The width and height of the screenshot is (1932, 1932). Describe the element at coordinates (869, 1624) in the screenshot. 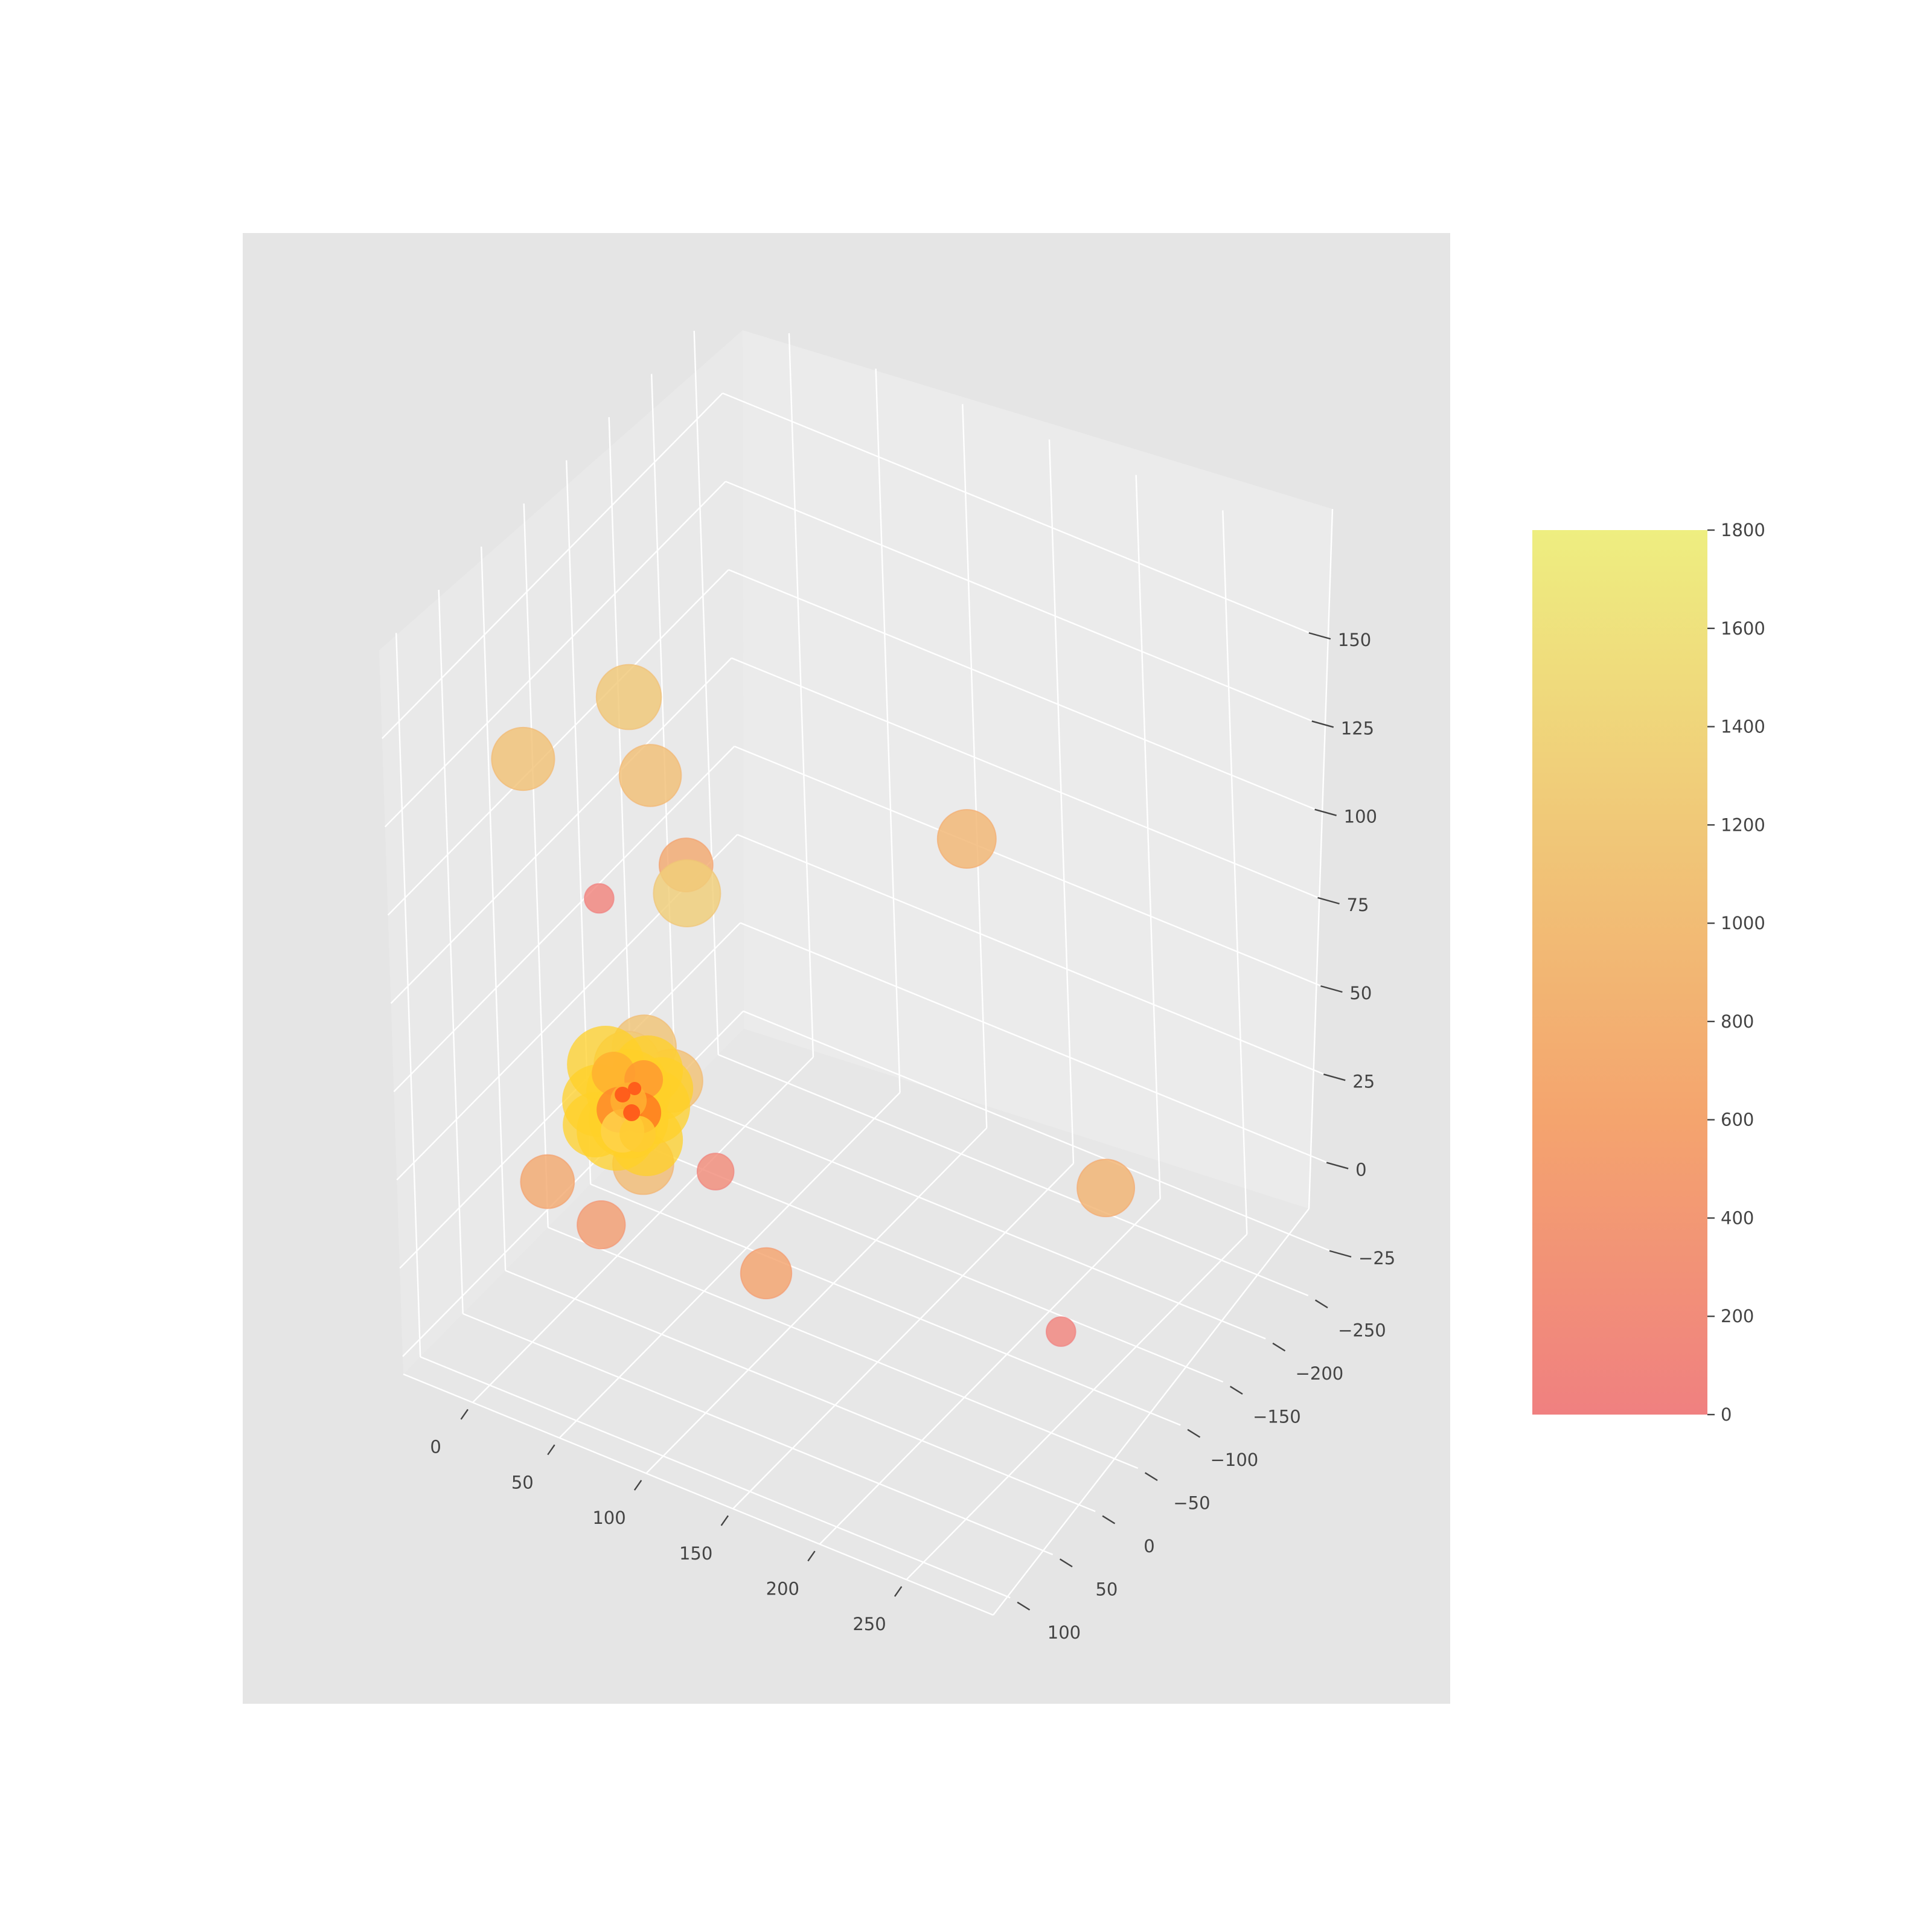

I see `x-tick-label: 250` at that location.